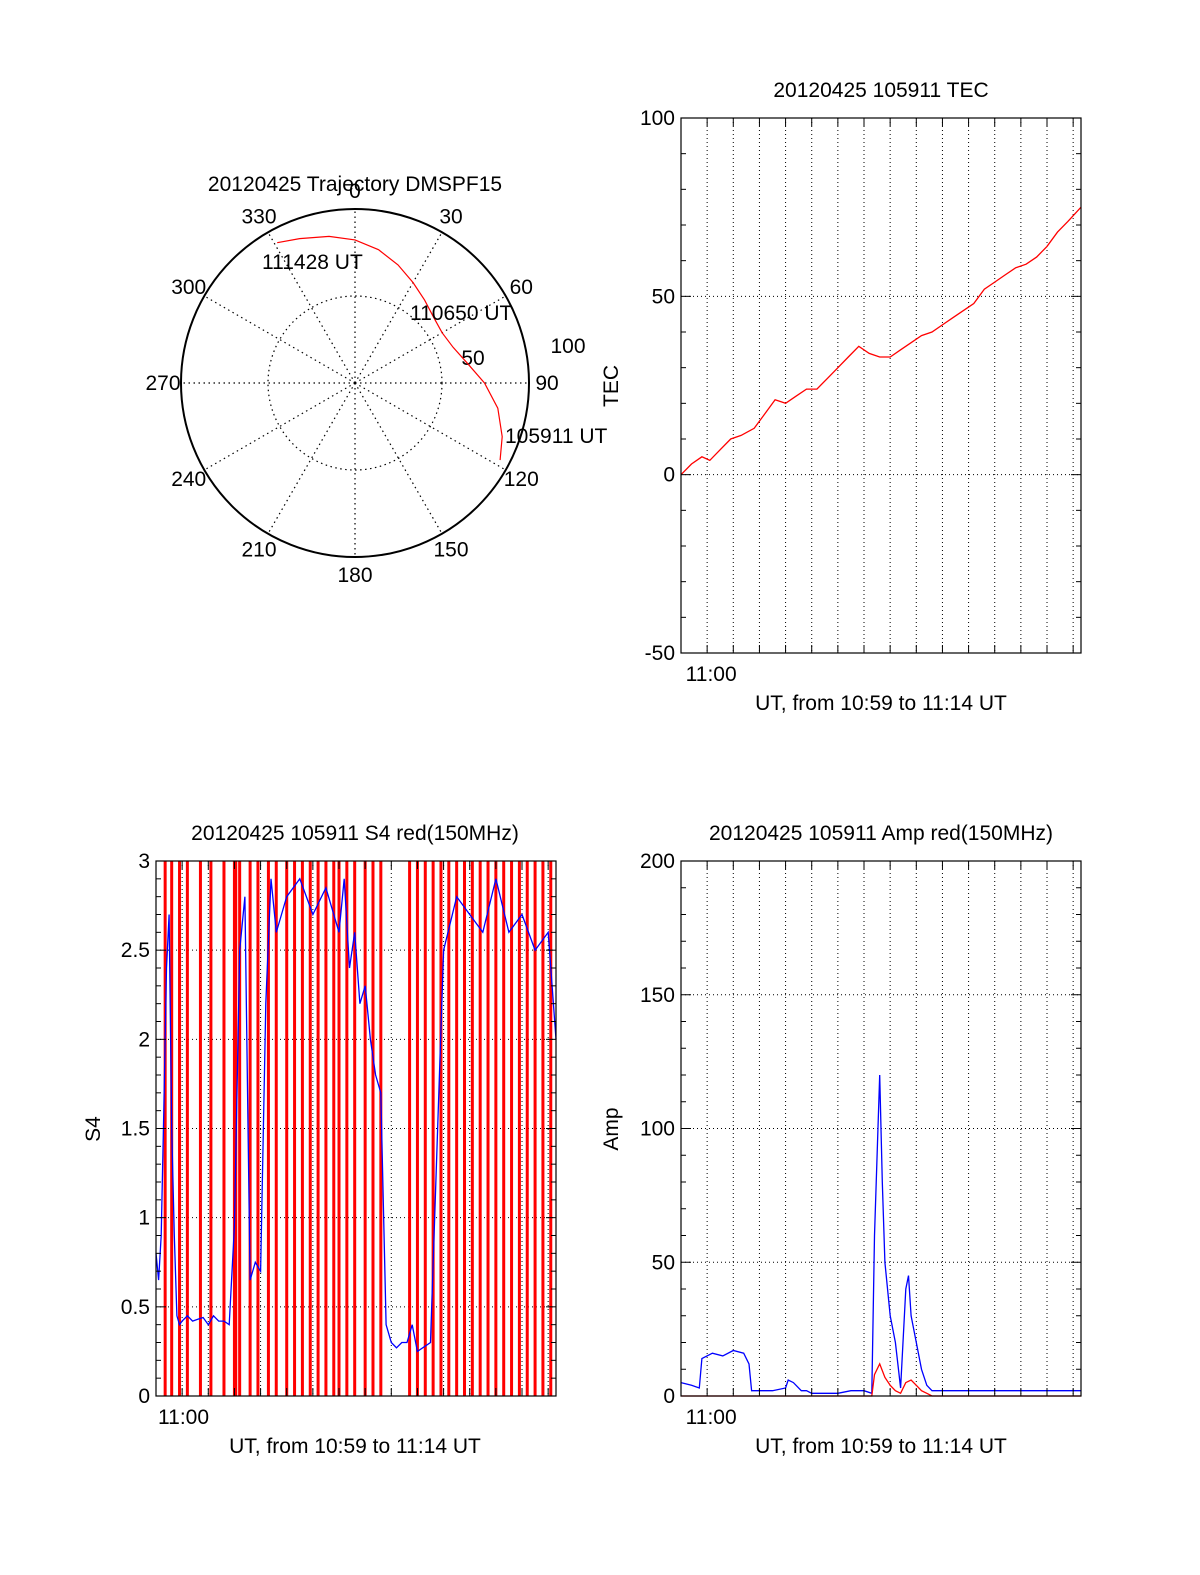  Describe the element at coordinates (657, 118) in the screenshot. I see `tec-ytick-label: 100` at that location.